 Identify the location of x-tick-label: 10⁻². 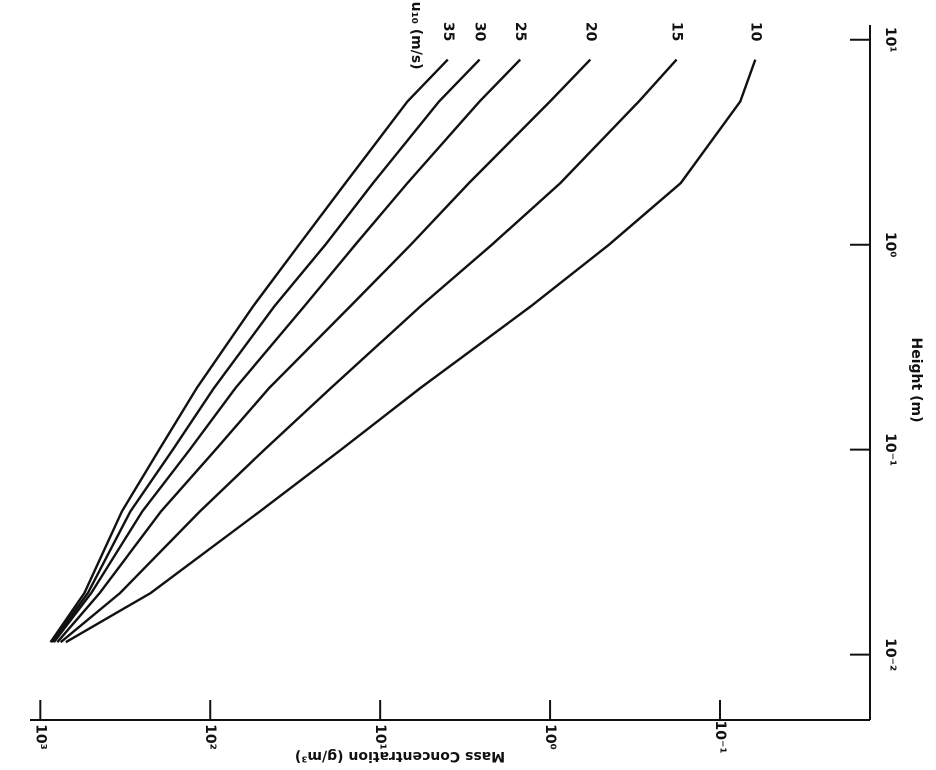
(890, 654).